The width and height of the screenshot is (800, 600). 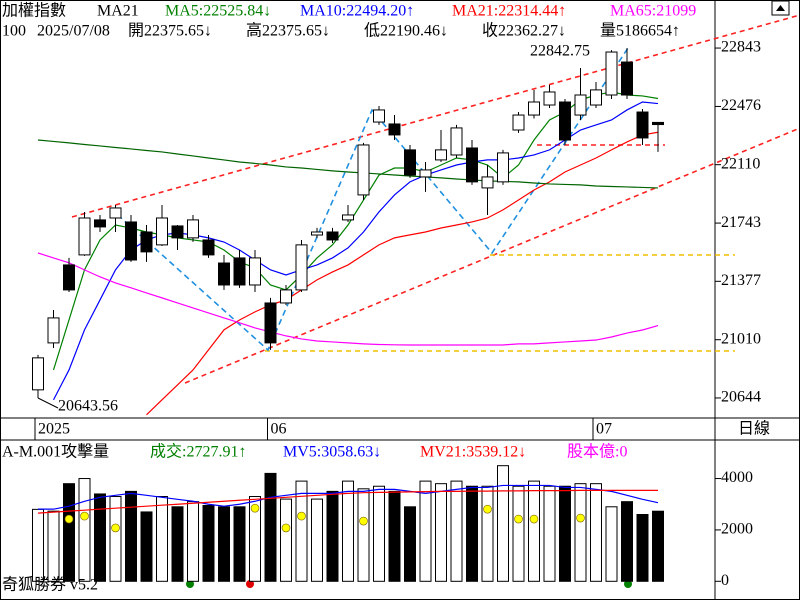 What do you see at coordinates (741, 338) in the screenshot?
I see `y-tick-label: 21010` at bounding box center [741, 338].